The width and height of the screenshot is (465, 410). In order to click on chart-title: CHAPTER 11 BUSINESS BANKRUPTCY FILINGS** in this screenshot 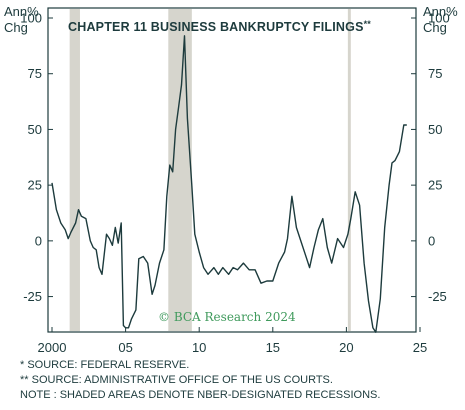, I will do `click(219, 26)`.